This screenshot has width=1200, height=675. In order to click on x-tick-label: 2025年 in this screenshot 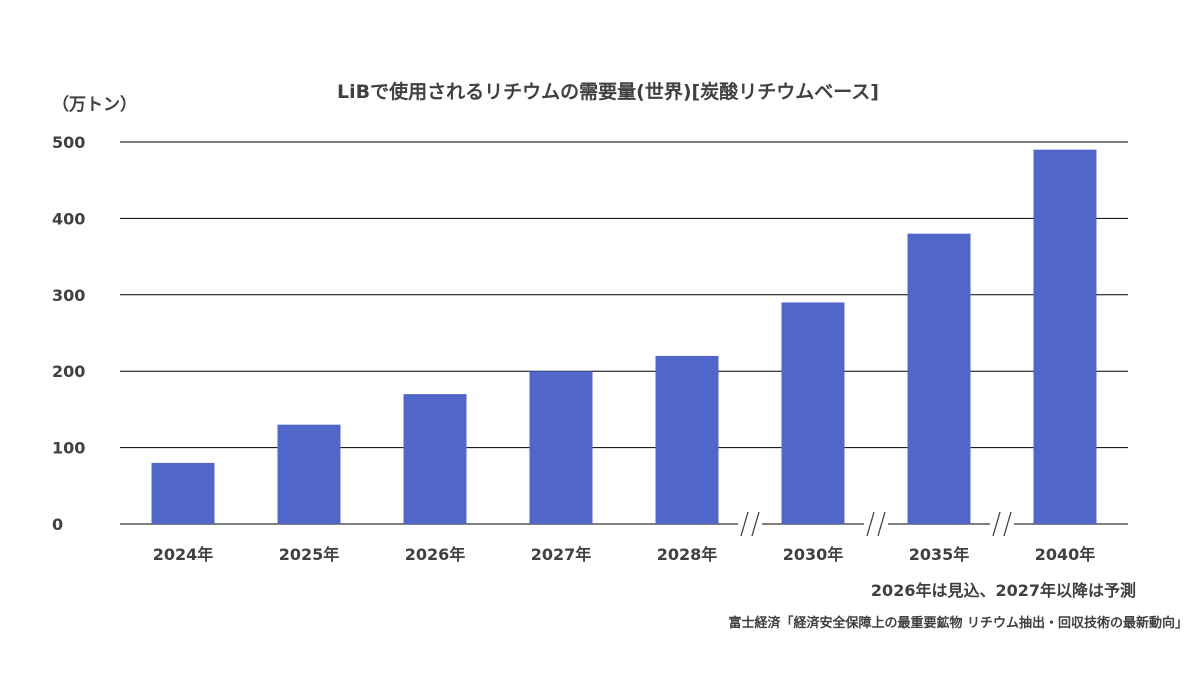, I will do `click(309, 554)`.